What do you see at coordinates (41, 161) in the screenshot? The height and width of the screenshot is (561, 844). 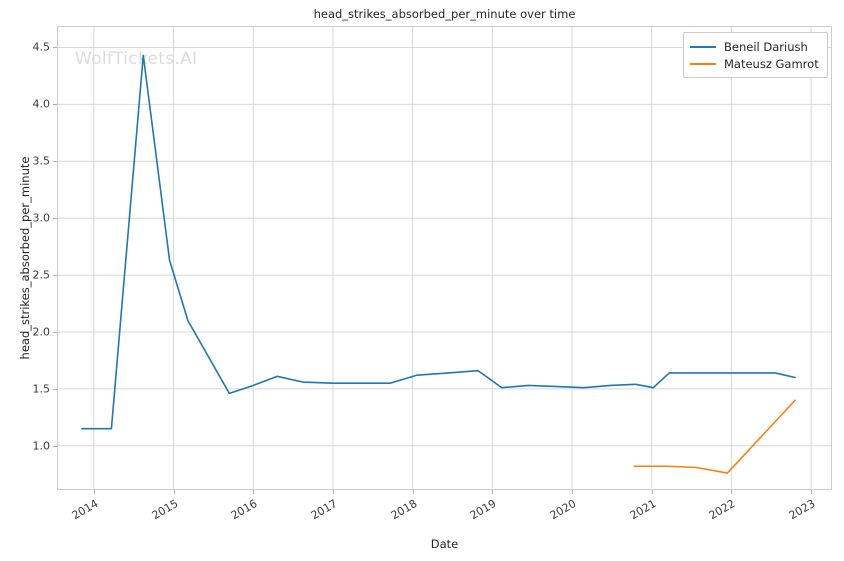 I see `y-tick-label: 3.5` at bounding box center [41, 161].